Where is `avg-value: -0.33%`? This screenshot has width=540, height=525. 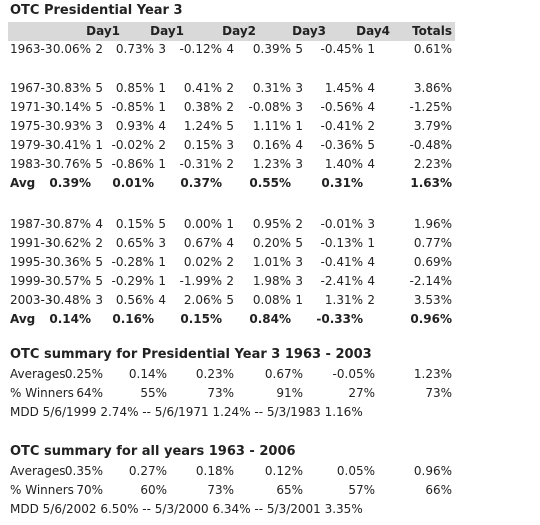
avg-value: -0.33% is located at coordinates (339, 319).